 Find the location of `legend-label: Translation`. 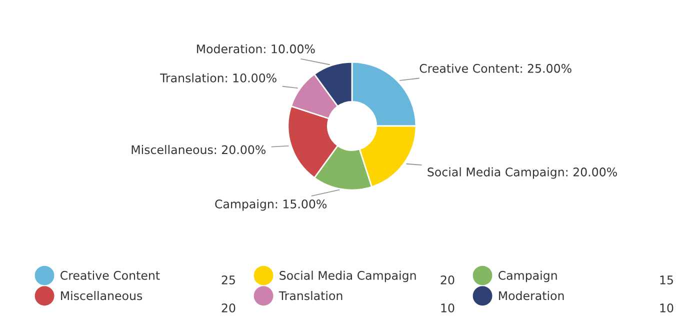

legend-label: Translation is located at coordinates (310, 295).